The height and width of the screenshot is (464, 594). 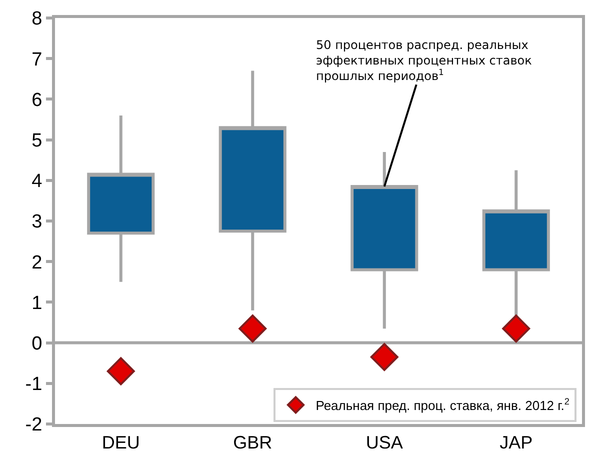 What do you see at coordinates (37, 222) in the screenshot?
I see `y-tick-label: 3` at bounding box center [37, 222].